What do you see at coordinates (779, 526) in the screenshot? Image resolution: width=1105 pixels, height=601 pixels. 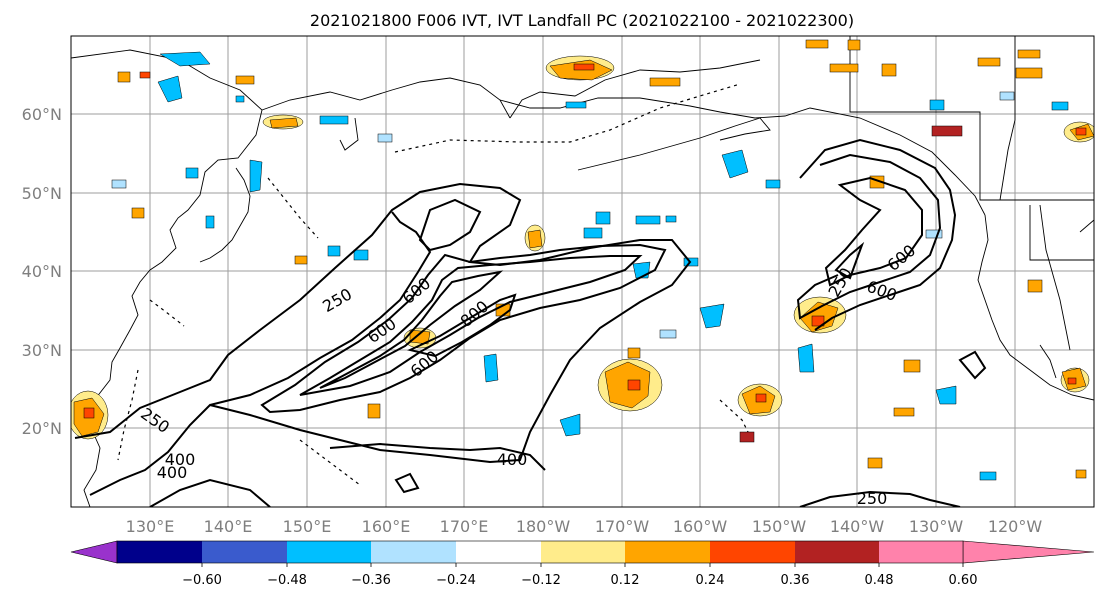 I see `lon-label: 150°W` at bounding box center [779, 526].